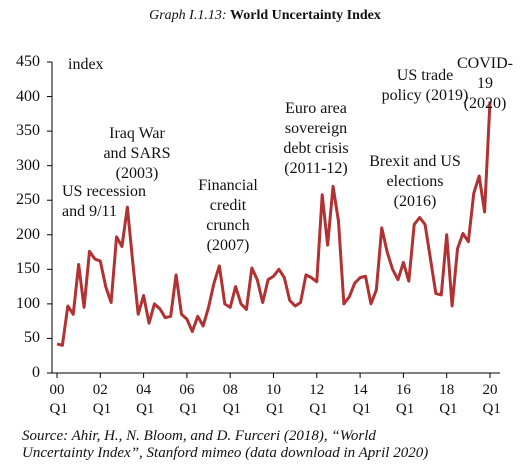  I want to click on y-tick-label: 100, so click(28, 303).